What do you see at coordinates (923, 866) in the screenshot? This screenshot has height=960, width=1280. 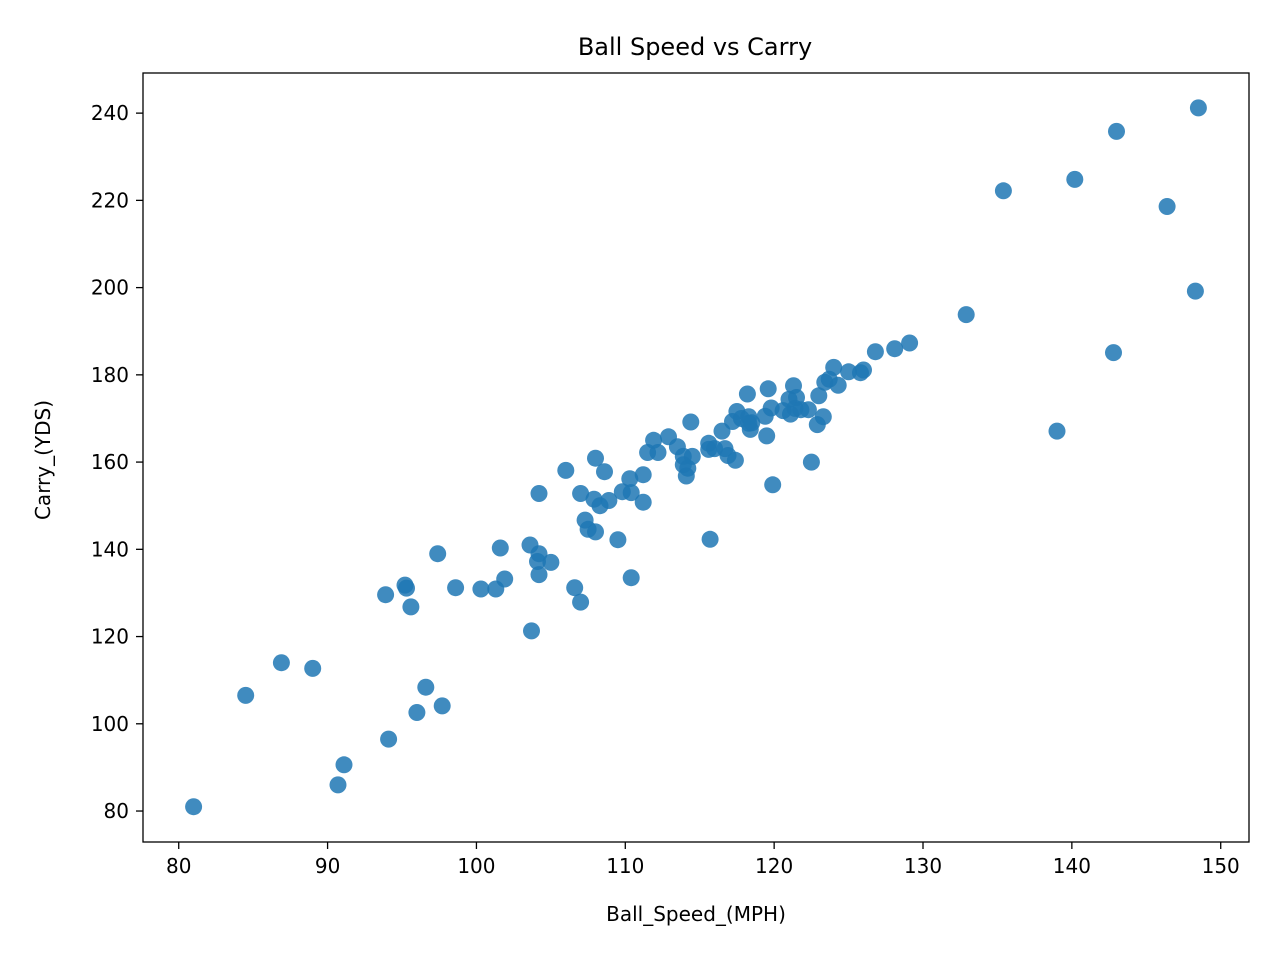 I see `x-tick-label: 130` at bounding box center [923, 866].